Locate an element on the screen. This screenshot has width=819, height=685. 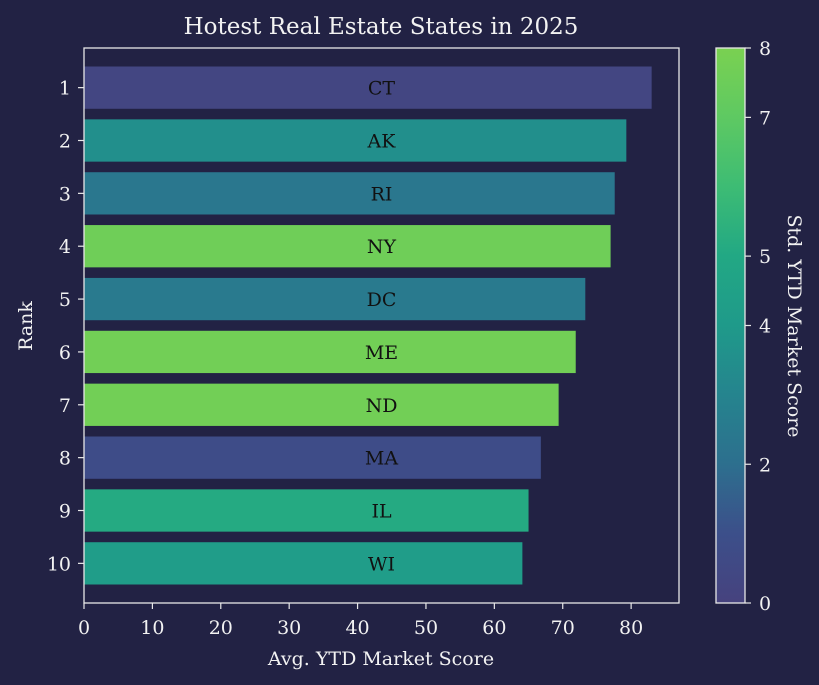
x-tick-label: 60 is located at coordinates (494, 628).